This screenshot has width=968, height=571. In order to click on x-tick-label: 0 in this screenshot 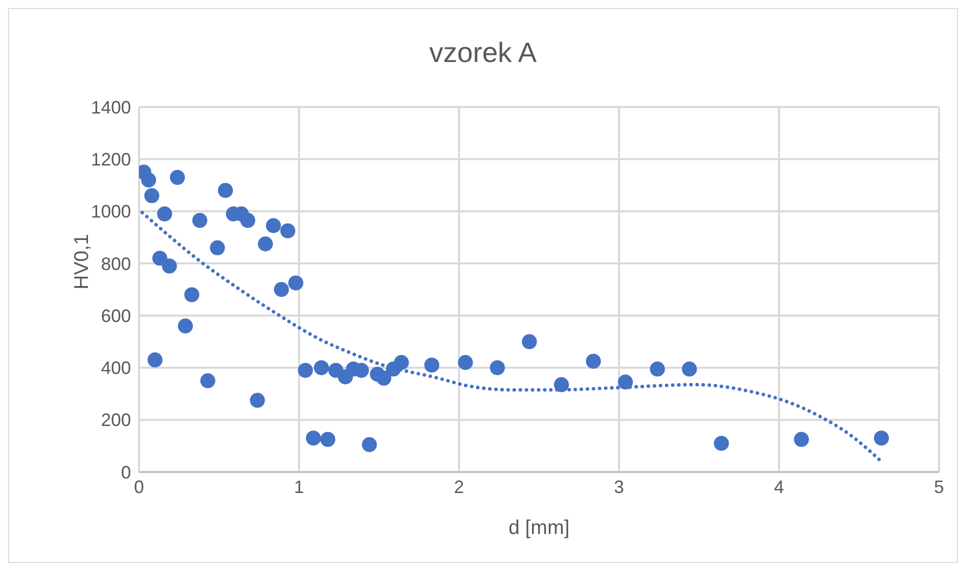, I will do `click(139, 486)`.